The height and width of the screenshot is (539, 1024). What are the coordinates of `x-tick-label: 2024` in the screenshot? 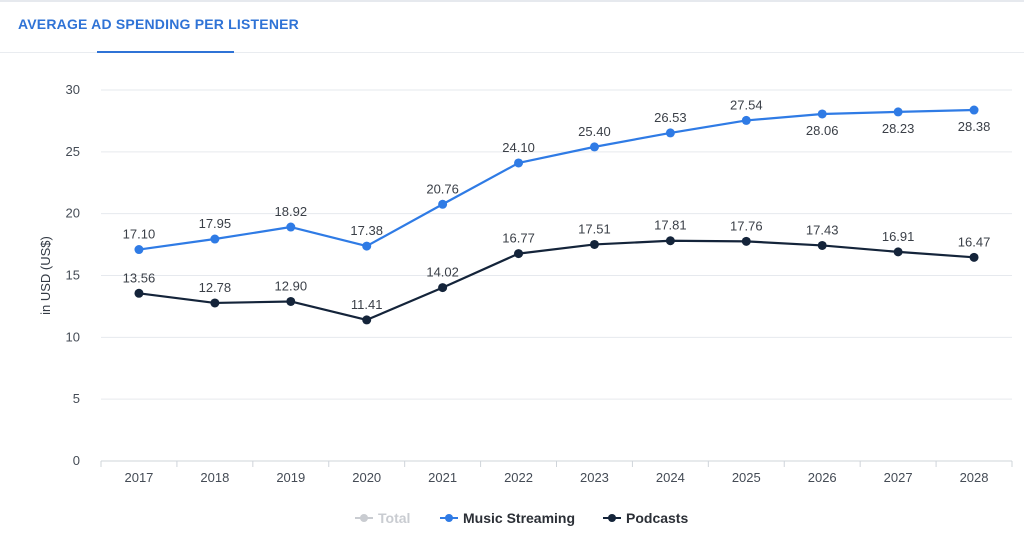 It's located at (670, 477).